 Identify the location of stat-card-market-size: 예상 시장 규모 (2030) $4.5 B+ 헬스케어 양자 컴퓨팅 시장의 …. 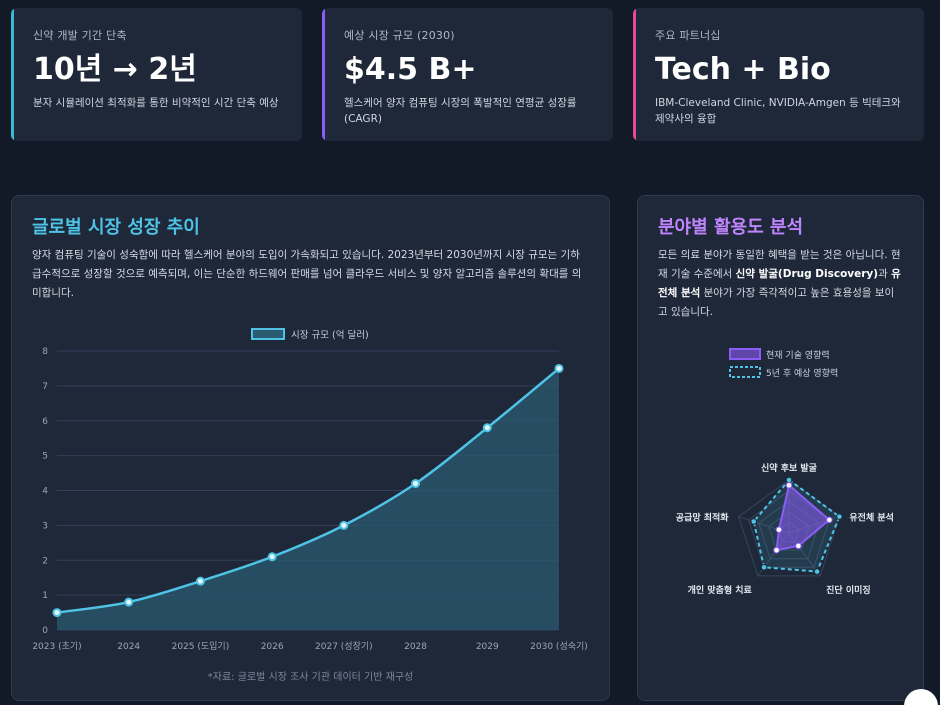
(467, 74).